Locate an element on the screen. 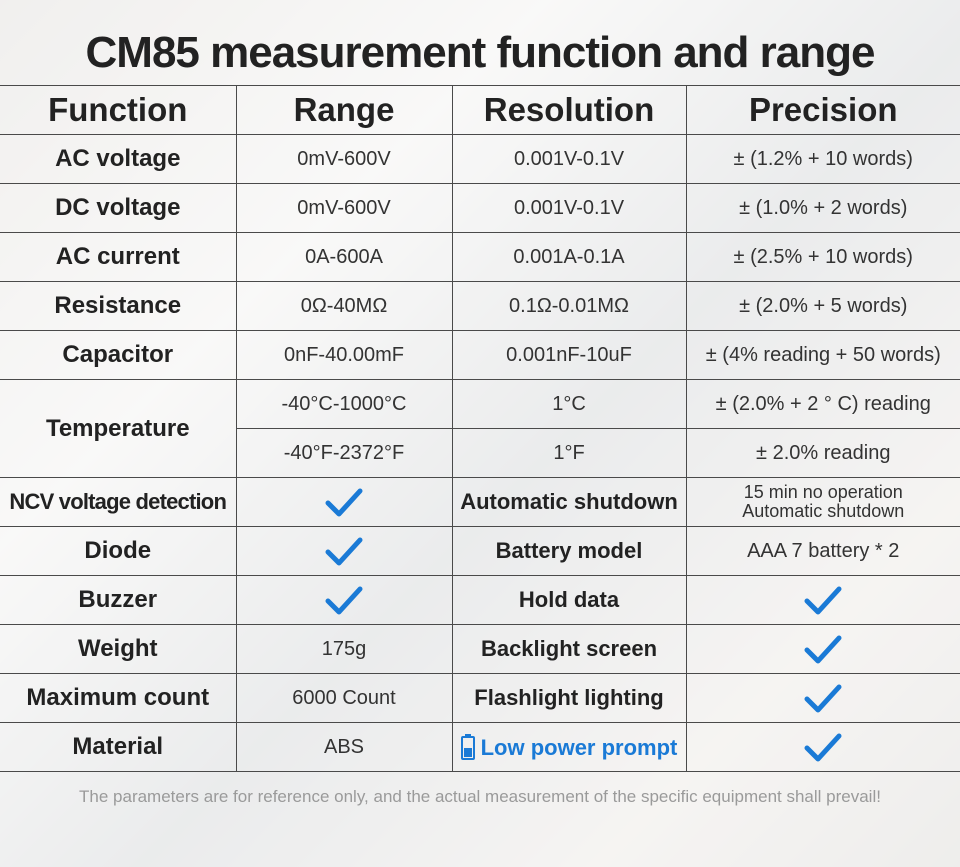  cell: 0Ω-40MΩ is located at coordinates (344, 306).